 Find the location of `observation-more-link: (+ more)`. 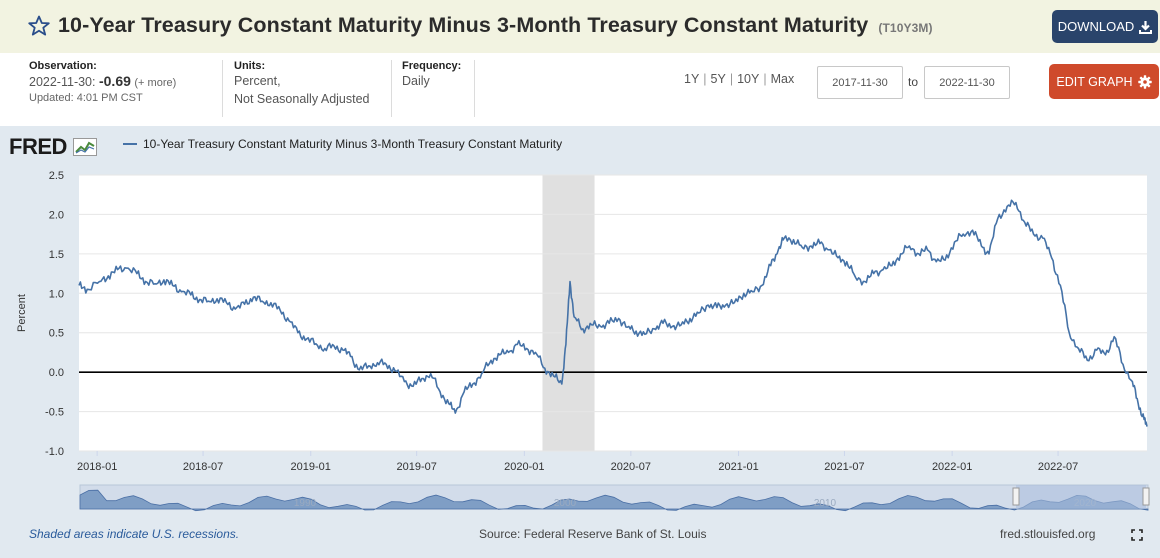

observation-more-link: (+ more) is located at coordinates (155, 83).